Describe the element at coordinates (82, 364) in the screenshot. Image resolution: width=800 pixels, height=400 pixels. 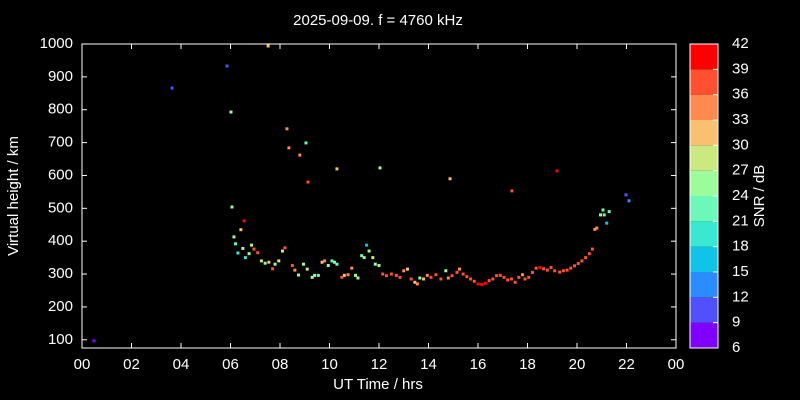
I see `x-tick-label: 00` at that location.